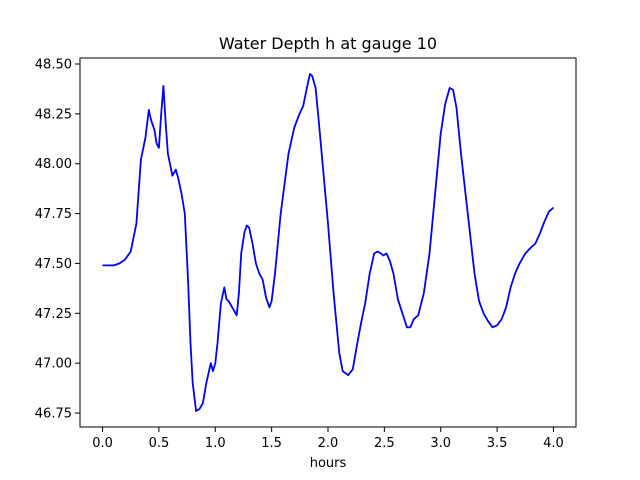 The image size is (640, 480). What do you see at coordinates (53, 414) in the screenshot?
I see `y-tick-label: 46.75` at bounding box center [53, 414].